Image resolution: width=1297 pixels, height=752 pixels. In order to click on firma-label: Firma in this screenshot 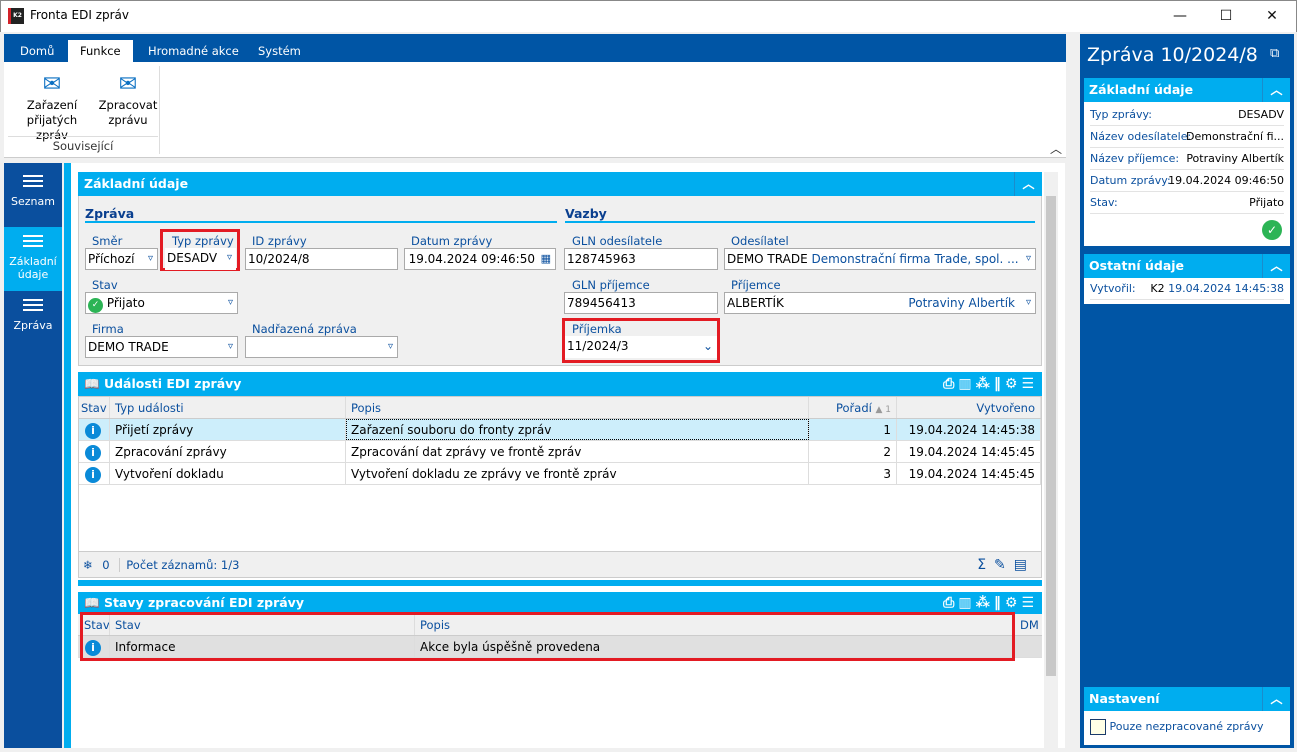, I will do `click(108, 329)`.